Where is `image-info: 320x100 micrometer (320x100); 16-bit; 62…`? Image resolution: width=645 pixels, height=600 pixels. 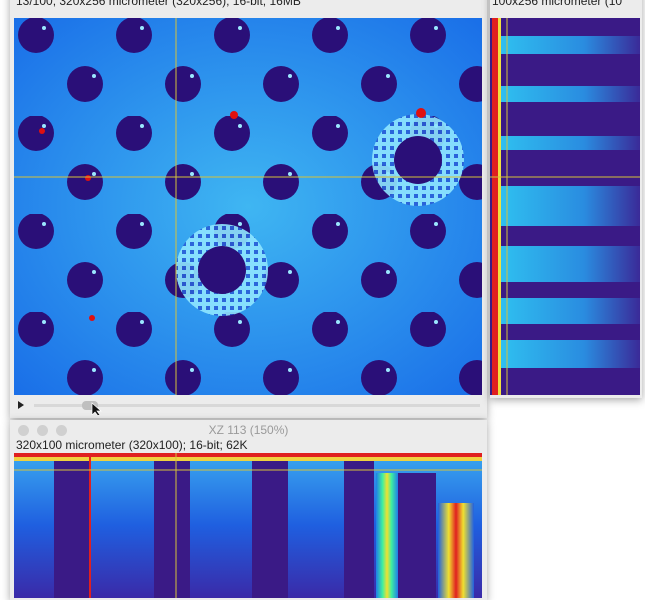
image-info: 320x100 micrometer (320x100); 16-bit; 62… is located at coordinates (132, 445).